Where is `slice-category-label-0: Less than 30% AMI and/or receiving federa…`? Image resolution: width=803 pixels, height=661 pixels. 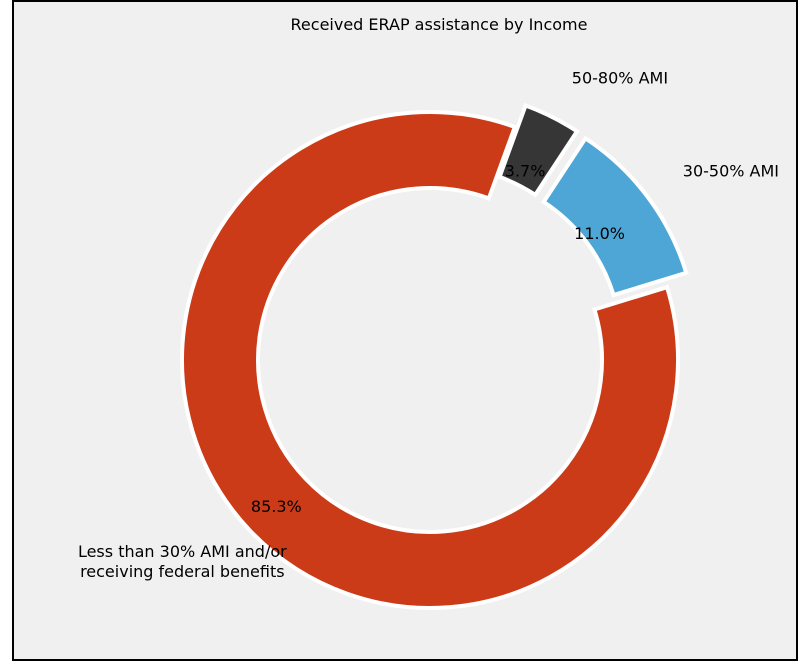
slice-category-label-0: Less than 30% AMI and/or receiving federa… is located at coordinates (182, 561).